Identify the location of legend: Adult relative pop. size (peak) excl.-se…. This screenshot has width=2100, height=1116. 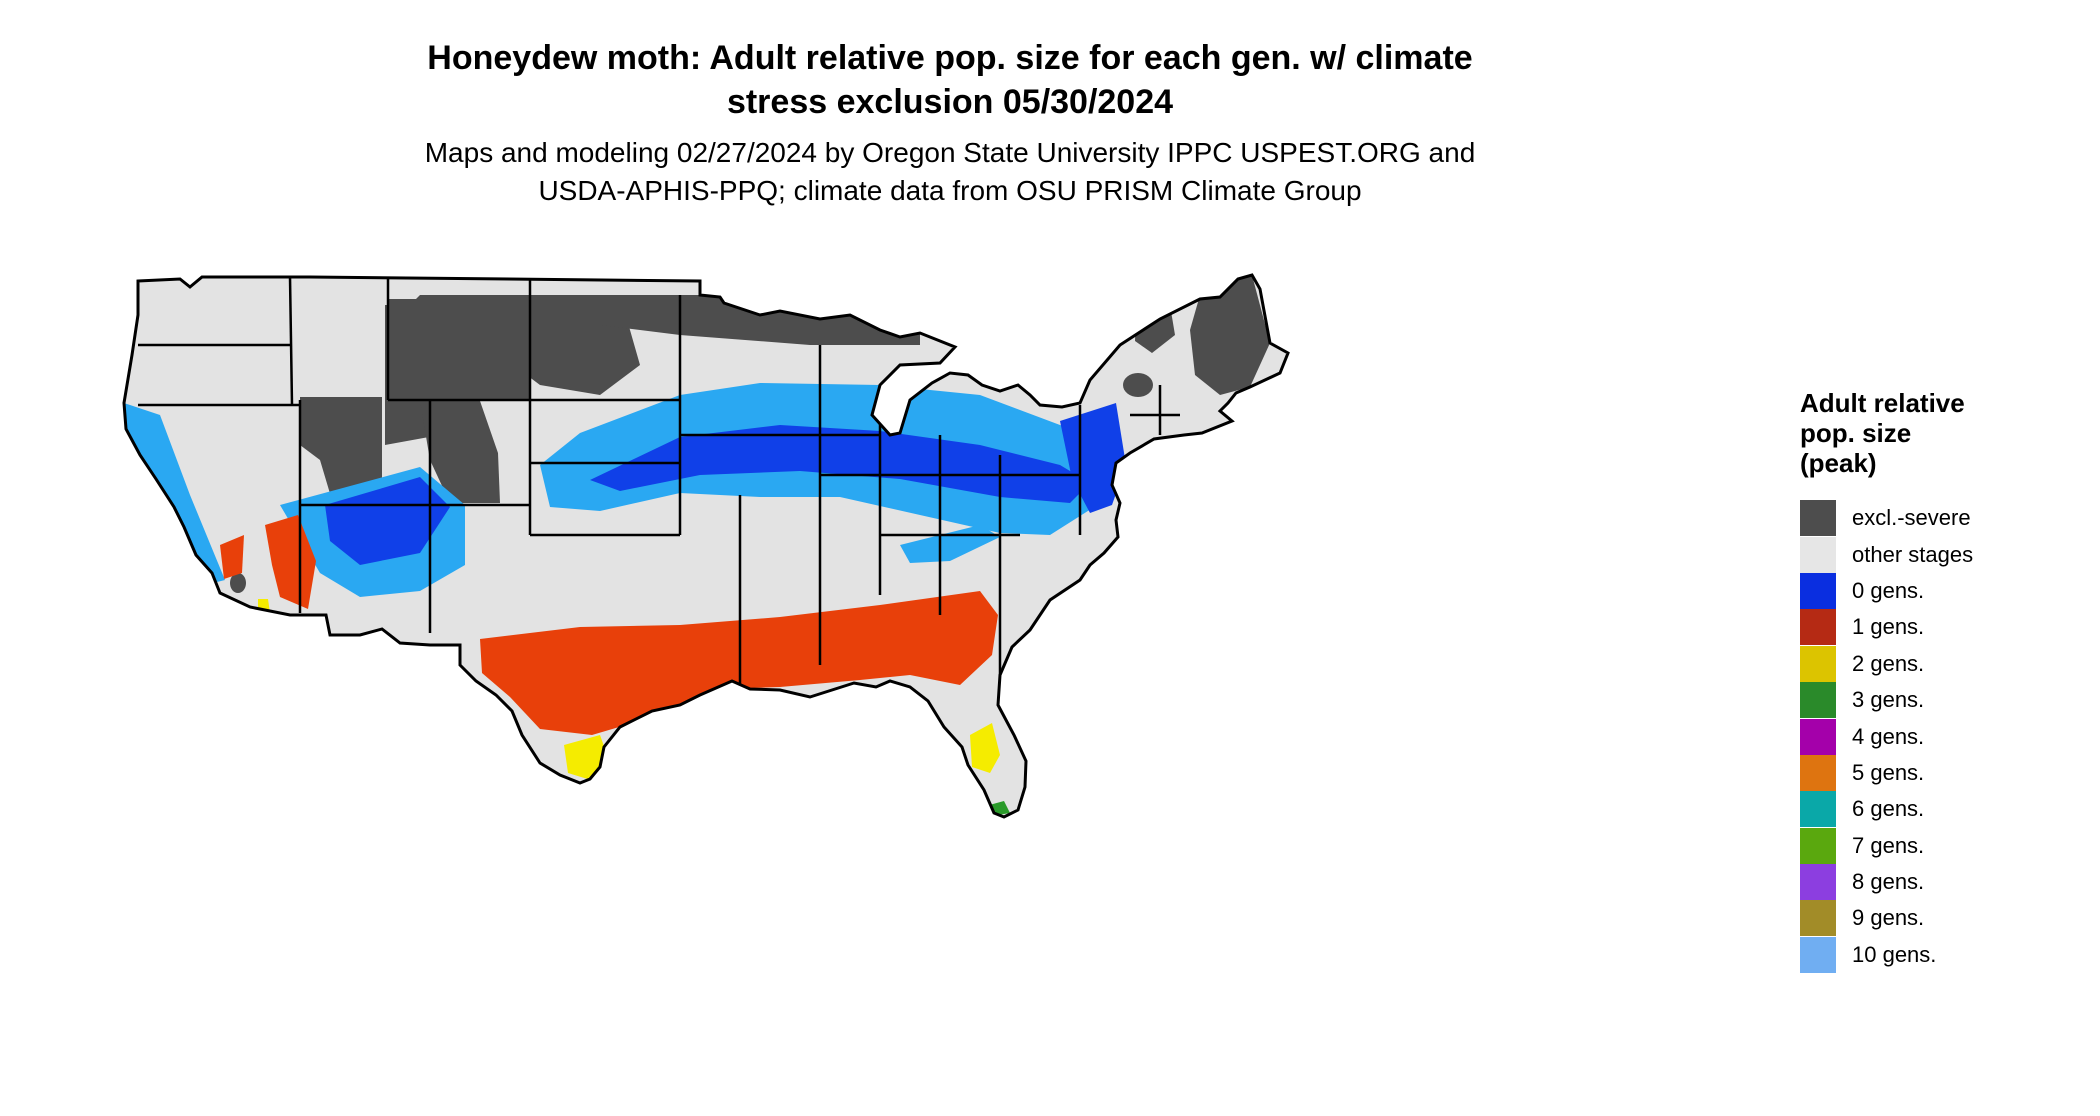
(1940, 680).